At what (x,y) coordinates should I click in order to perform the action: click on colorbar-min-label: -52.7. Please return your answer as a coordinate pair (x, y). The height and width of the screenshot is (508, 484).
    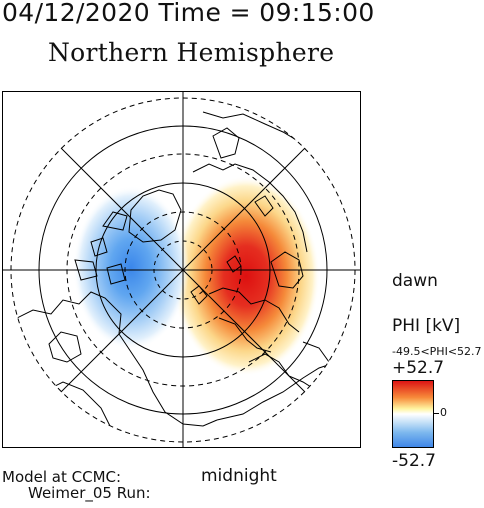
    Looking at the image, I should click on (414, 461).